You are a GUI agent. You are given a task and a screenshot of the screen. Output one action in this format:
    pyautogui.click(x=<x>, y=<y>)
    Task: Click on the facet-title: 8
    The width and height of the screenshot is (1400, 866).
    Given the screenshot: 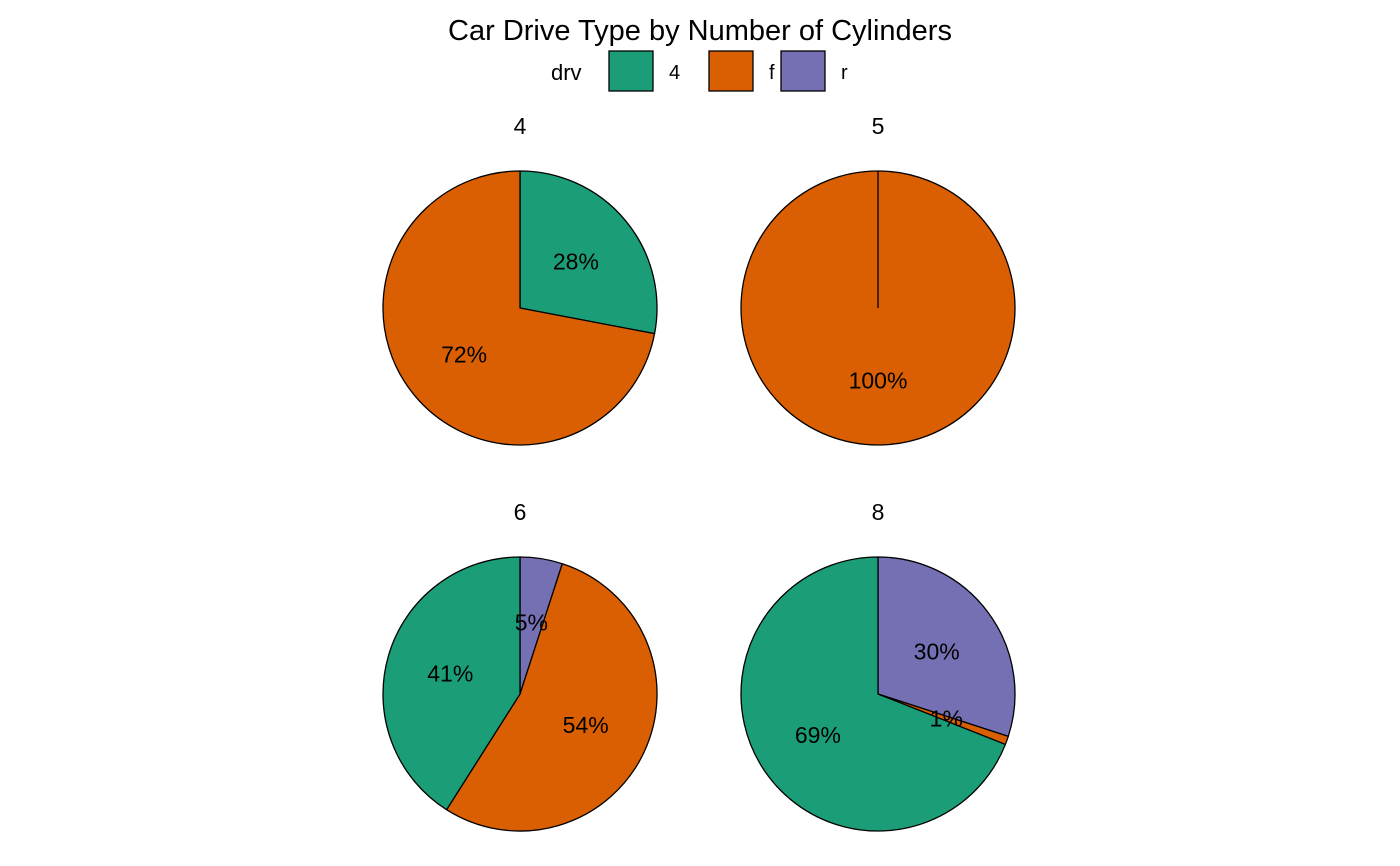 What is the action you would take?
    pyautogui.click(x=878, y=512)
    